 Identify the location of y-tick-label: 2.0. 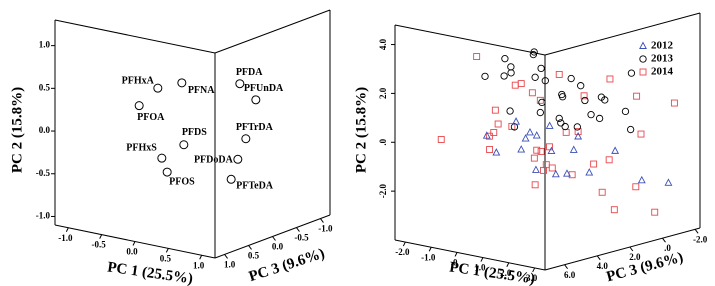
(383, 93).